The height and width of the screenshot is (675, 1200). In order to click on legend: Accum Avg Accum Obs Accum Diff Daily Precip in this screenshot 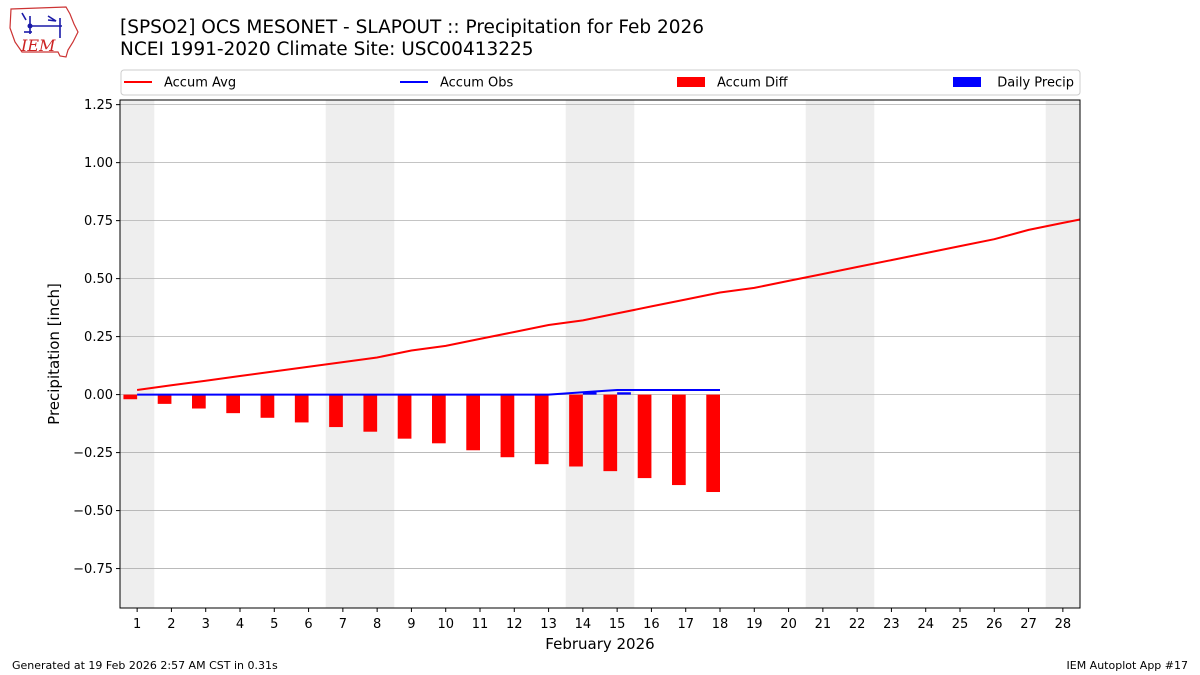, I will do `click(600, 82)`.